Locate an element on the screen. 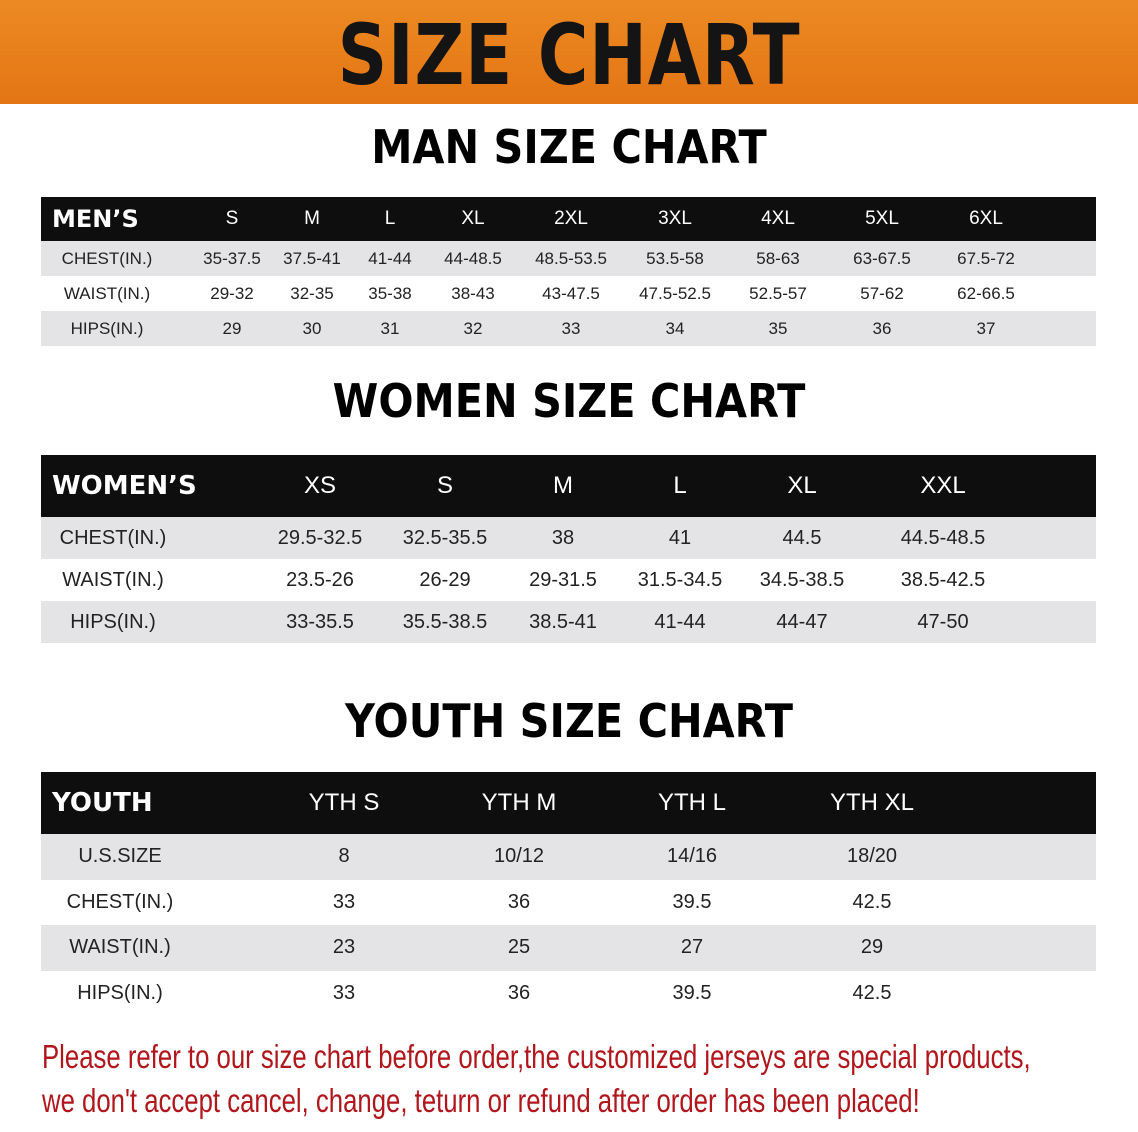 The image size is (1138, 1132). table-cell: 47.5-52.5 is located at coordinates (675, 293).